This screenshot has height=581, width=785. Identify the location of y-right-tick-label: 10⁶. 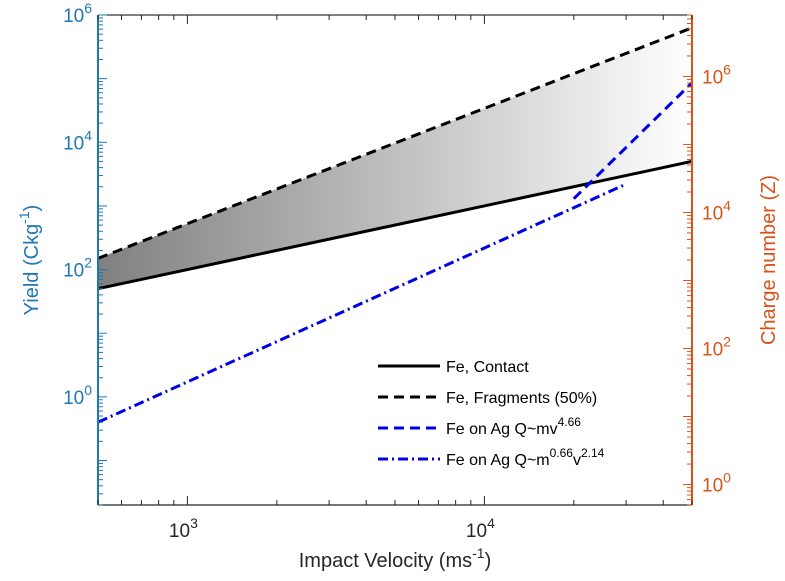
(716, 74).